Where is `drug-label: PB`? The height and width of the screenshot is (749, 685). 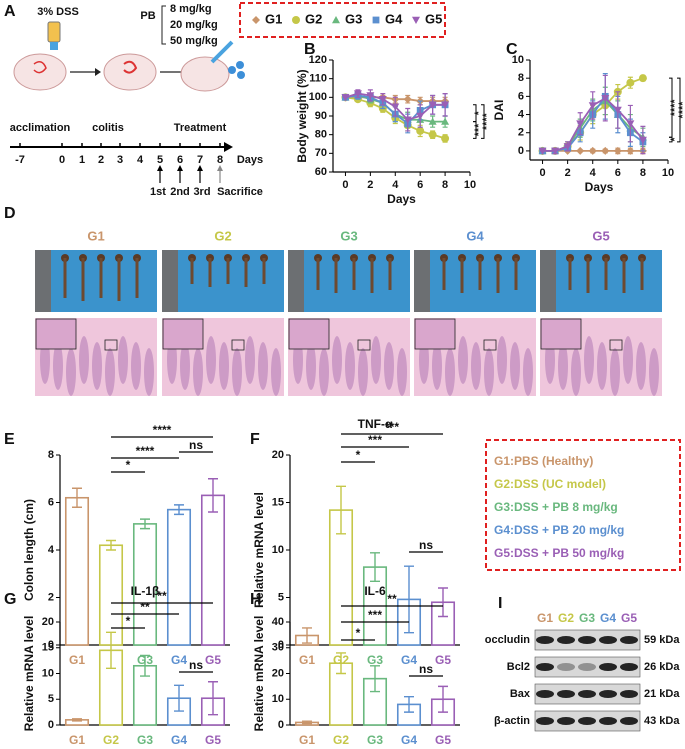
drug-label: PB is located at coordinates (147, 16).